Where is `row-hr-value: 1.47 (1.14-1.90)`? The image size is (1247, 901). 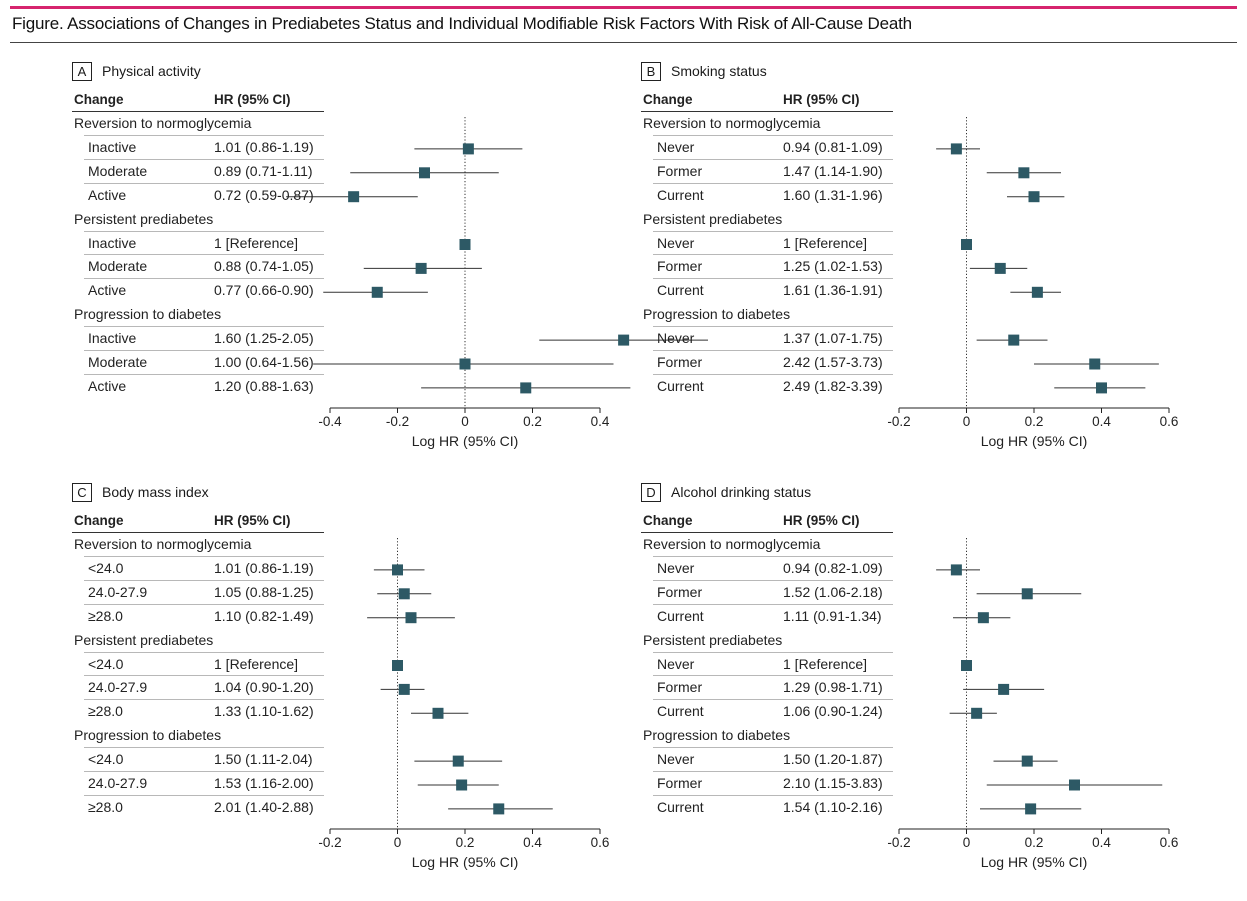
row-hr-value: 1.47 (1.14-1.90) is located at coordinates (833, 170).